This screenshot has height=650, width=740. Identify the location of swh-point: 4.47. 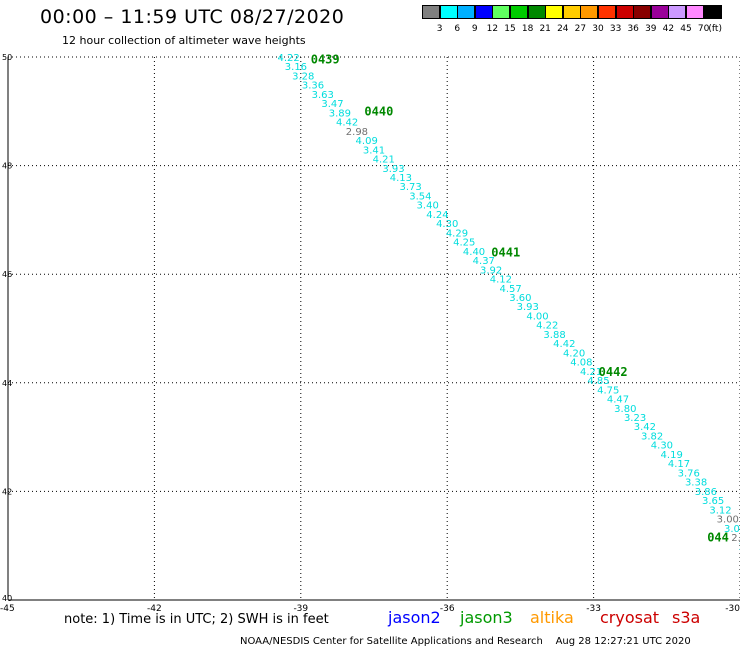
(618, 400).